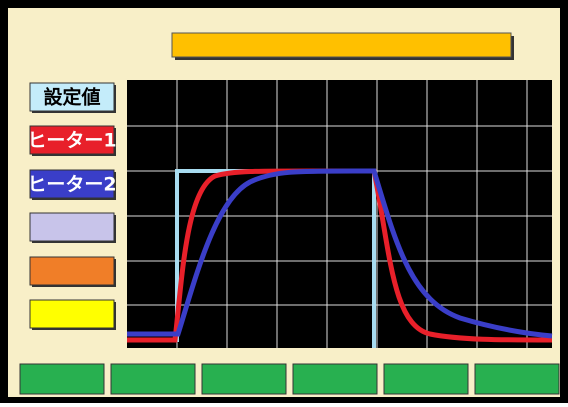 The height and width of the screenshot is (407, 568). Describe the element at coordinates (72, 206) in the screenshot. I see `side-buttons: 設定値 ヒーター1 ヒーター2` at that location.